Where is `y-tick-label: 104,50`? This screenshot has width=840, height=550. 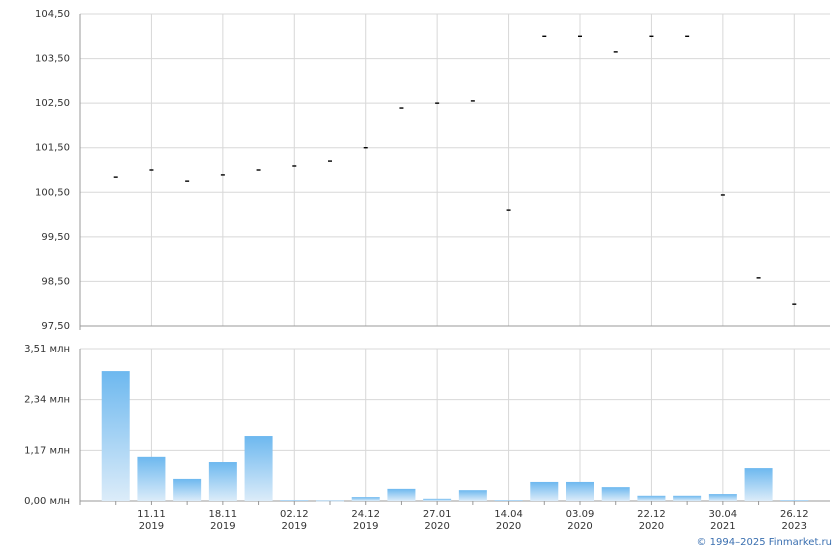
y-tick-label: 104,50 is located at coordinates (52, 14).